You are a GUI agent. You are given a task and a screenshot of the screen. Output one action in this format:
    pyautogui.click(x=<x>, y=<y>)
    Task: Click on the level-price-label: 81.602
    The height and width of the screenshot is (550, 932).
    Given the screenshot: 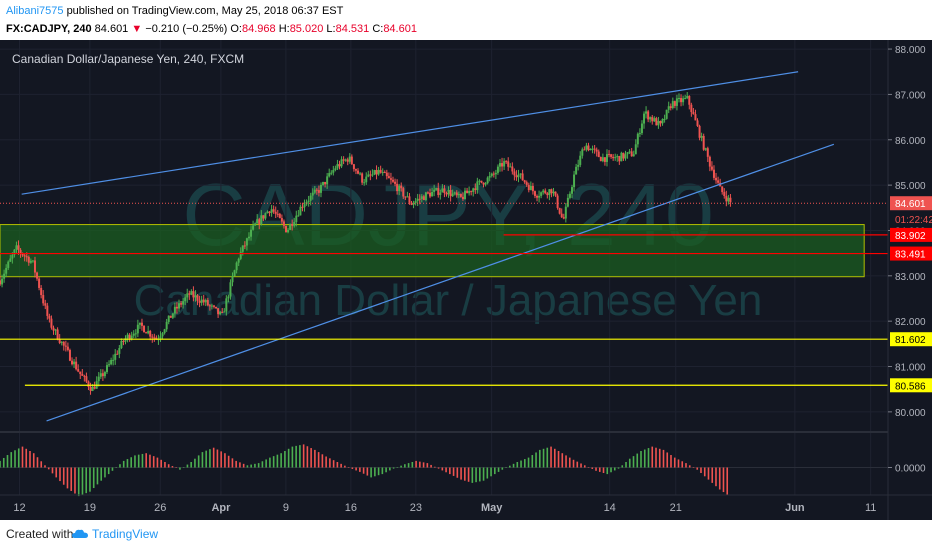 What is the action you would take?
    pyautogui.click(x=910, y=340)
    